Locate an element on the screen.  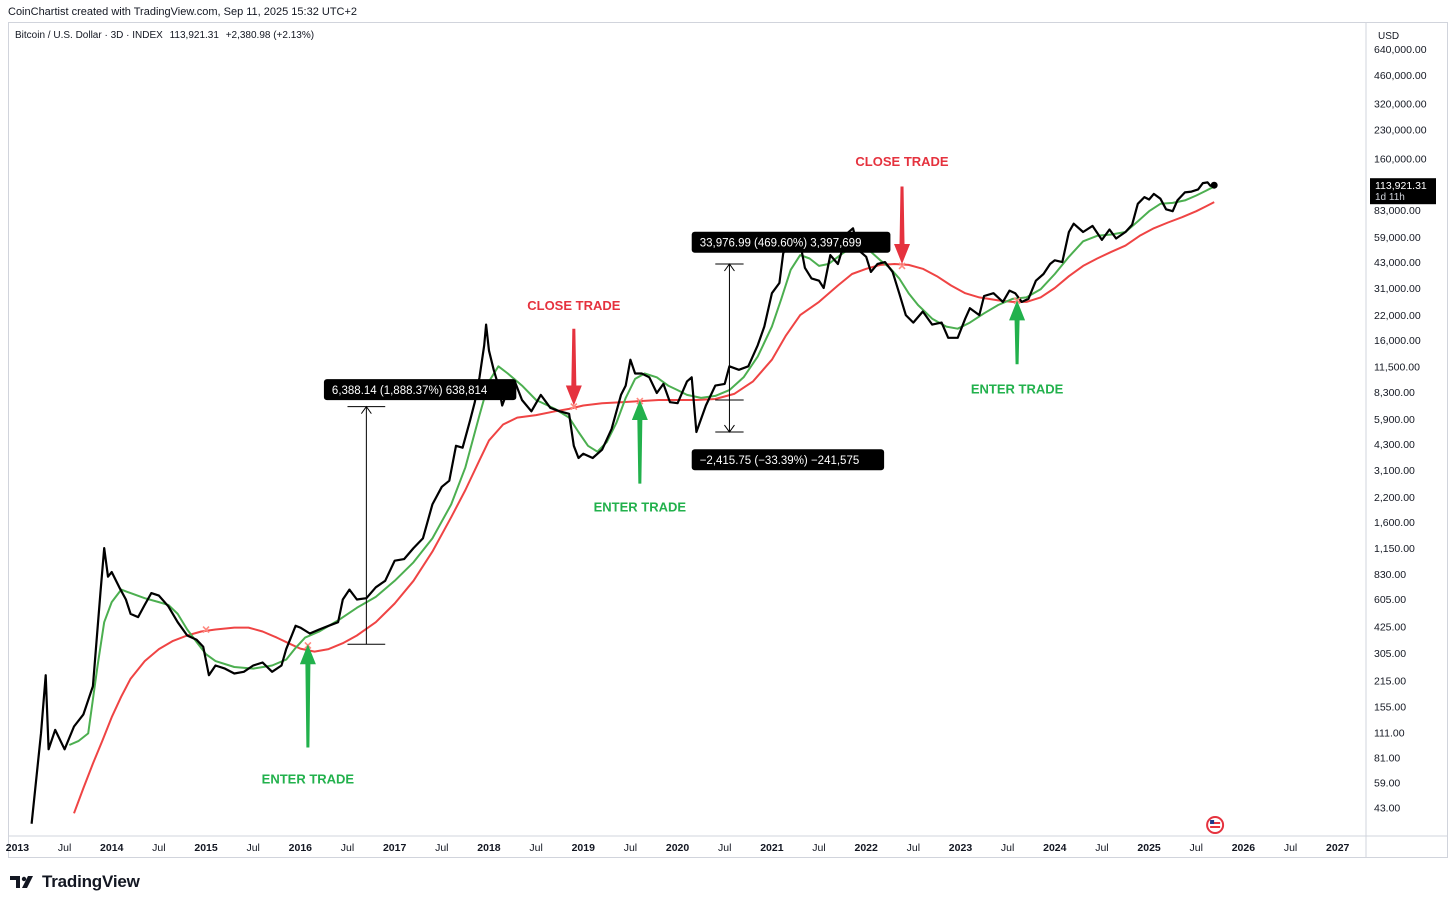
x-tick-label: 2014 is located at coordinates (112, 848).